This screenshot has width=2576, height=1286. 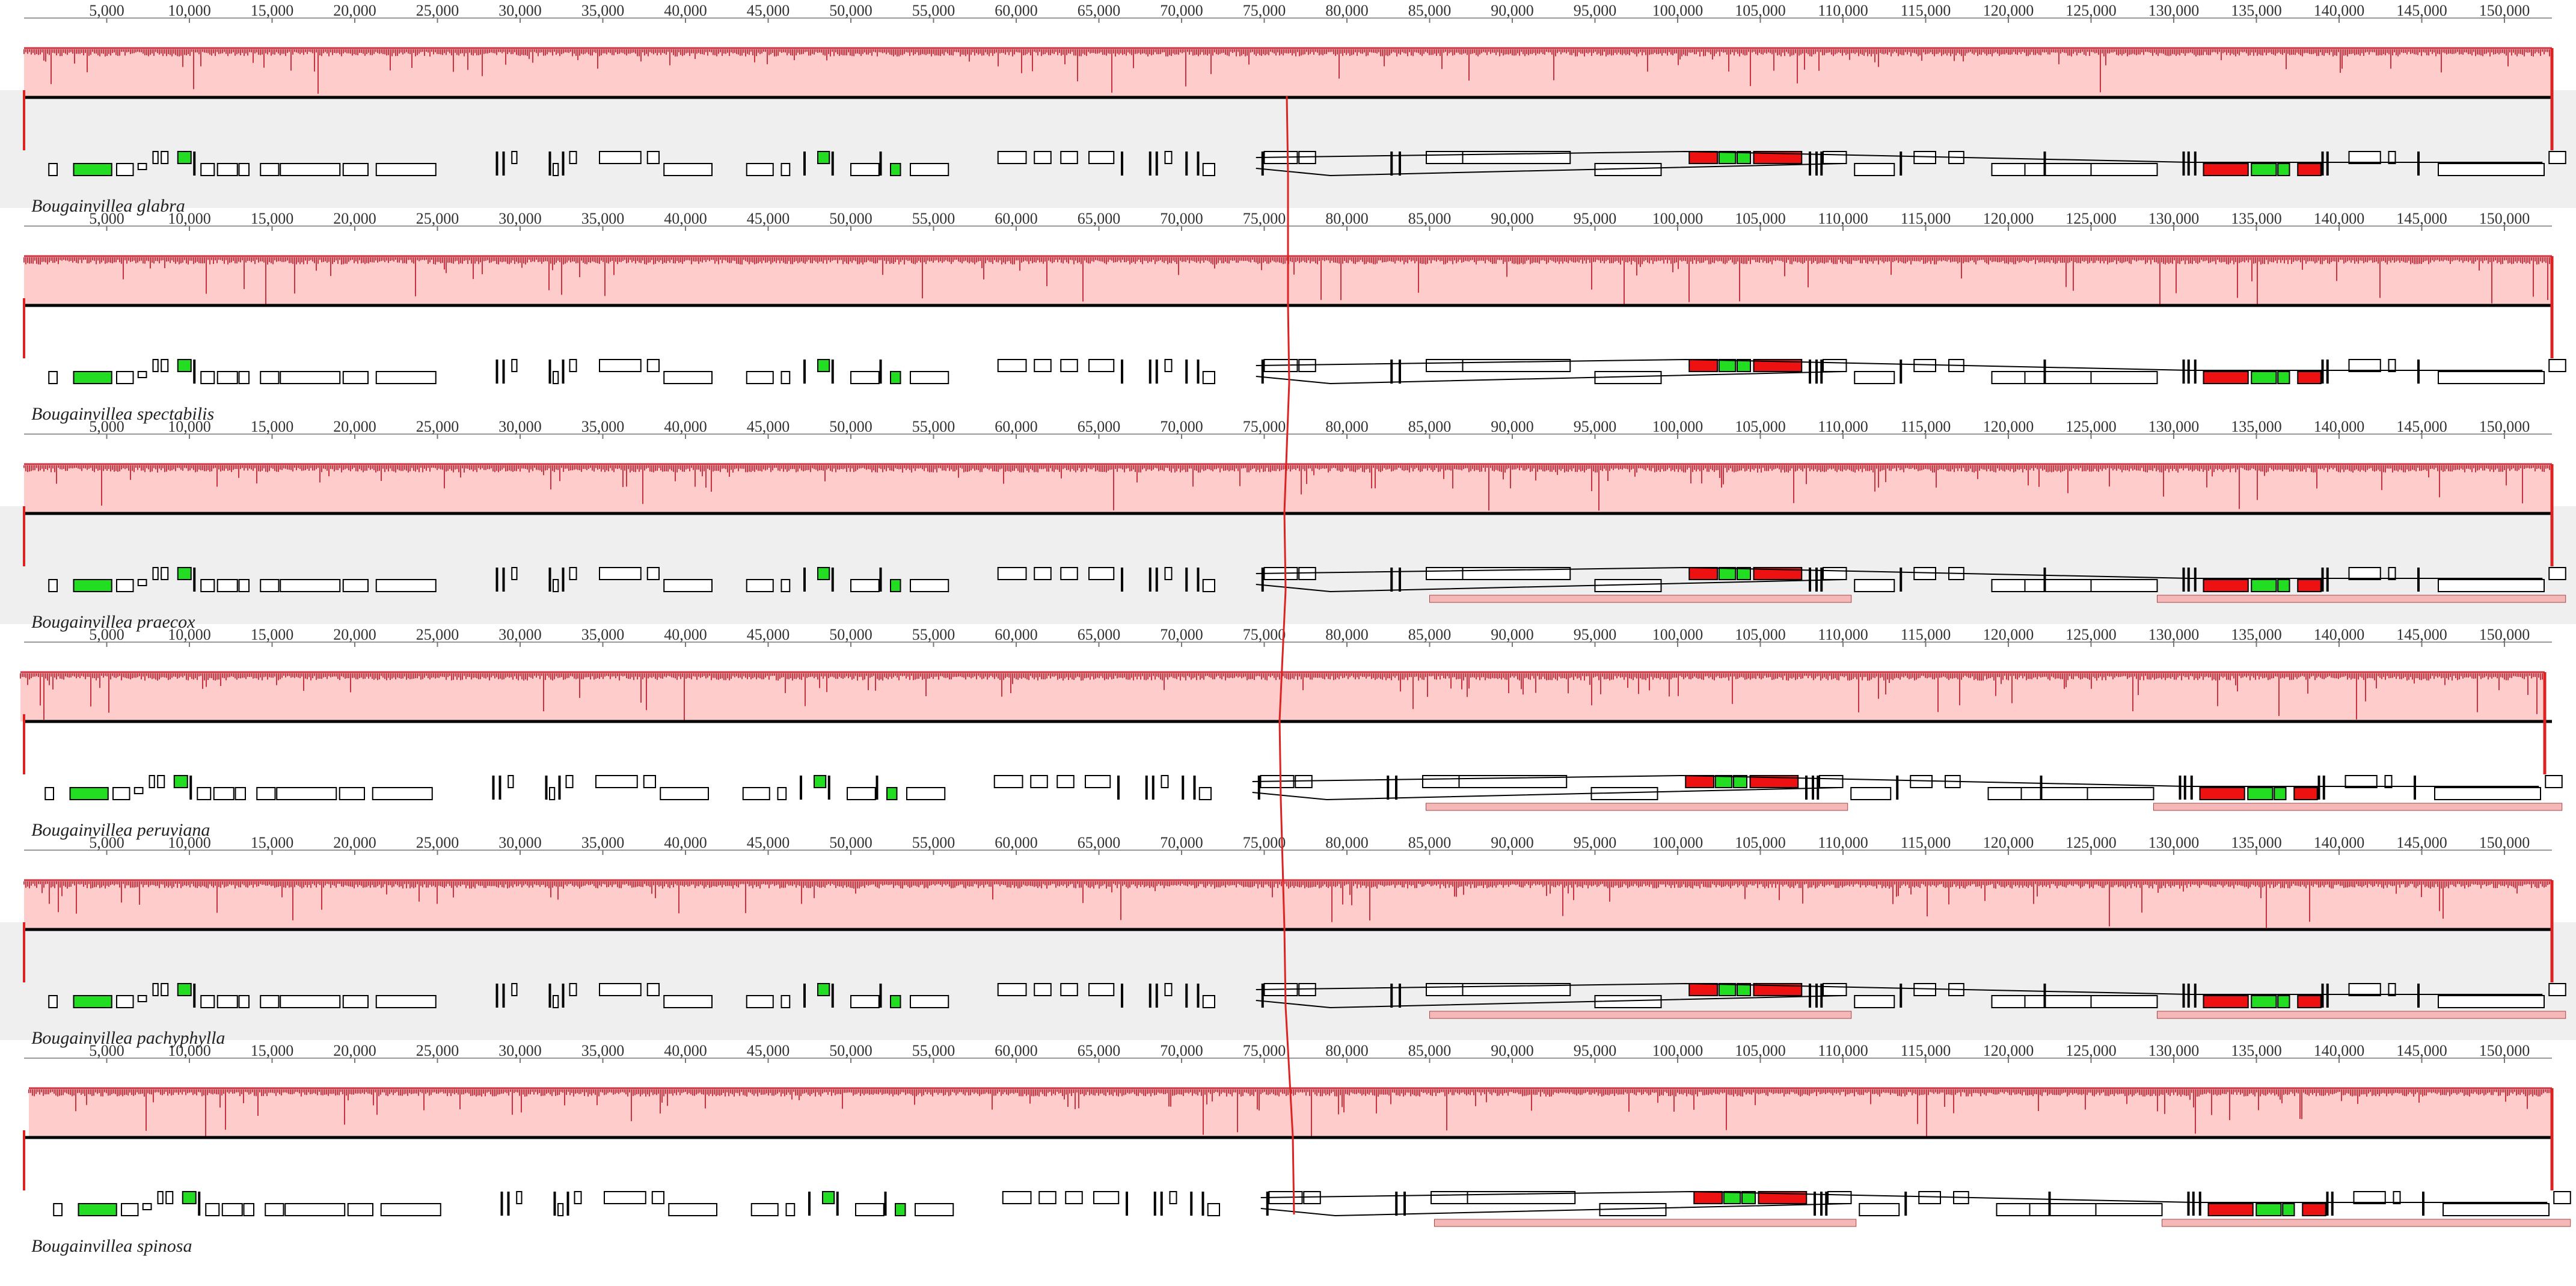 What do you see at coordinates (1760, 427) in the screenshot?
I see `ruler-tick-label: 105,000` at bounding box center [1760, 427].